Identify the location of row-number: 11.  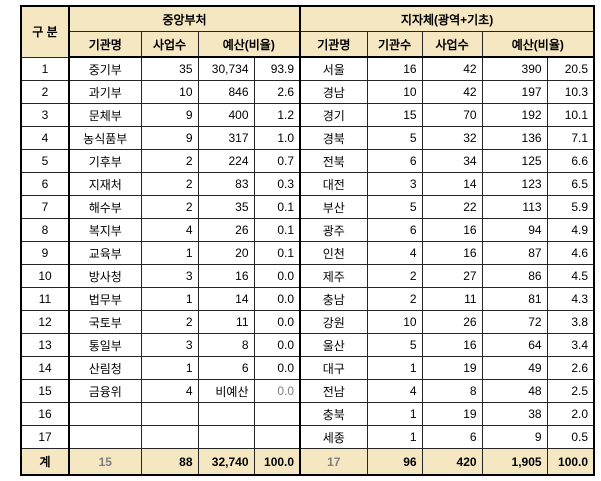
(45, 299).